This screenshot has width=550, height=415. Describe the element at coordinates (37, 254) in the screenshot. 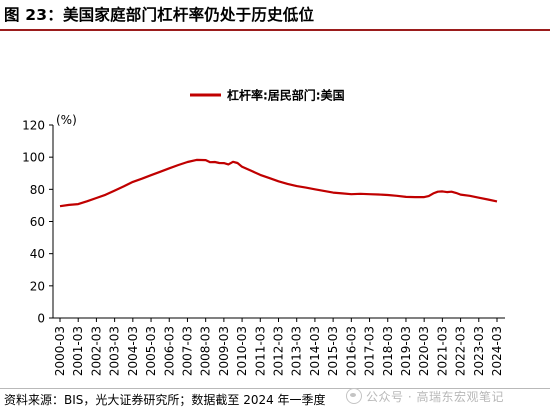

I see `y-tick-label: 40` at that location.